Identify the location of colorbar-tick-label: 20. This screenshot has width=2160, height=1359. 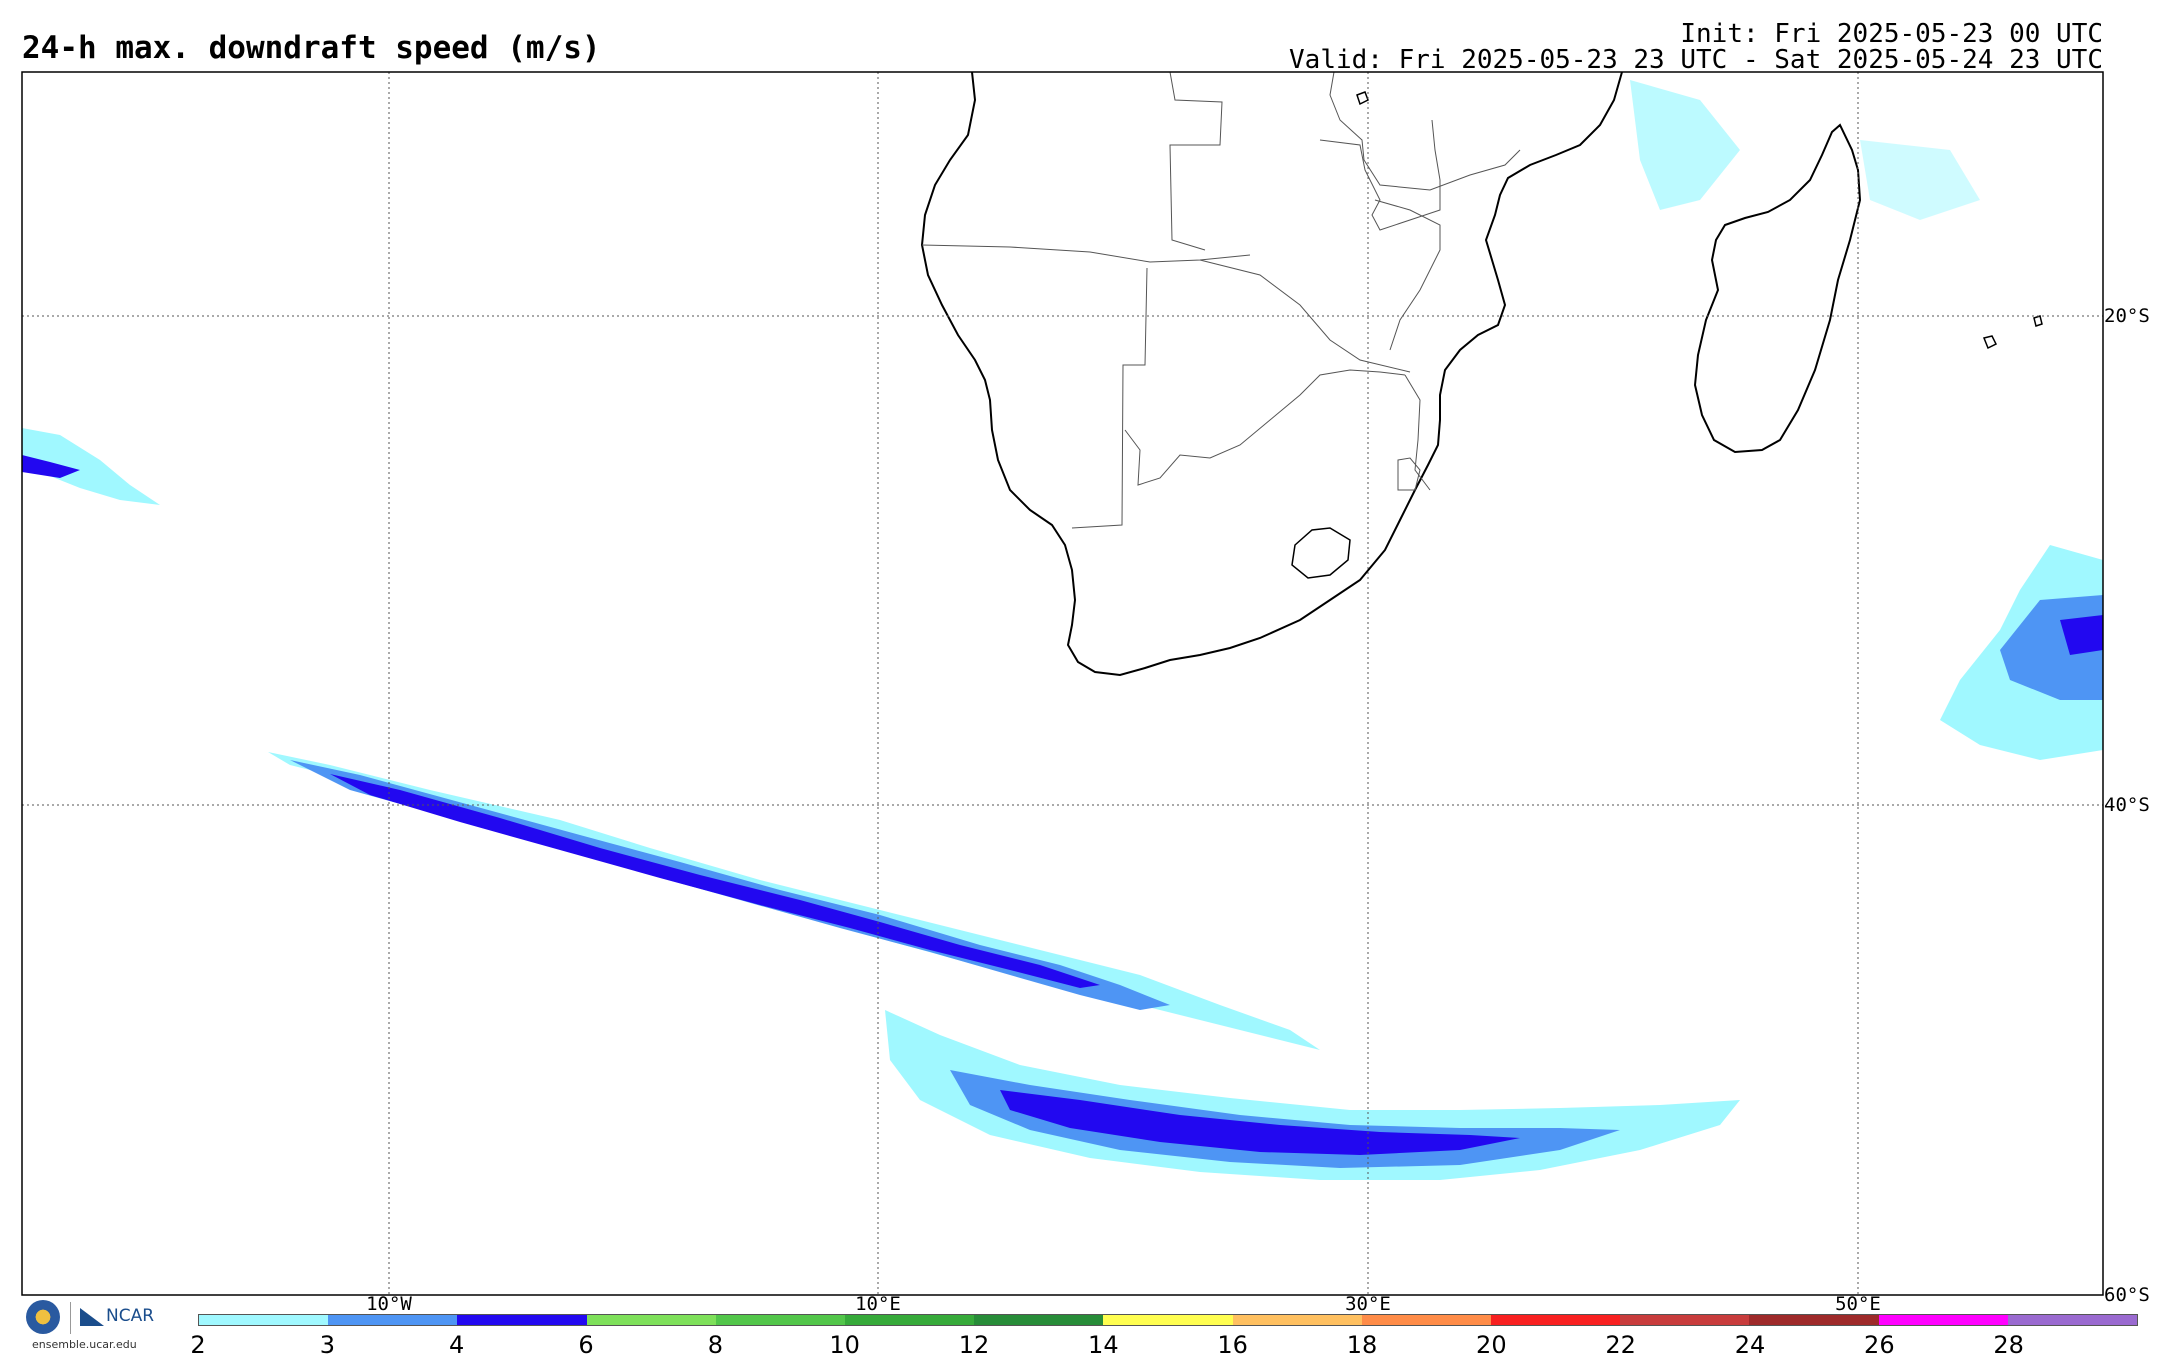
(1491, 1345).